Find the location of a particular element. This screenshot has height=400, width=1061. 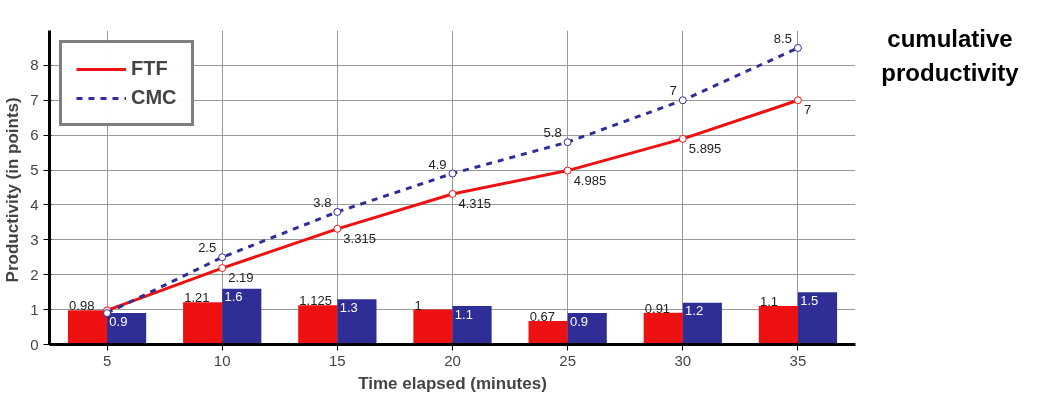

y-tick-label: 4 is located at coordinates (34, 204).